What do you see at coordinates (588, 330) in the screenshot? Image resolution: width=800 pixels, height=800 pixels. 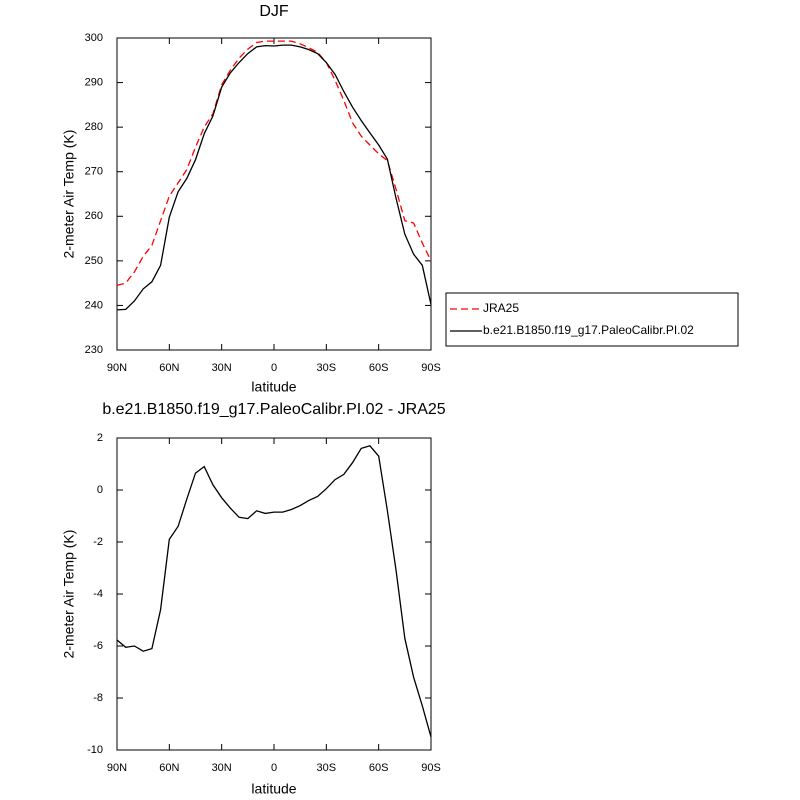 I see `legend-label: b.e21.B1850.f19_g17.PaleoCalibr.PI.02` at bounding box center [588, 330].